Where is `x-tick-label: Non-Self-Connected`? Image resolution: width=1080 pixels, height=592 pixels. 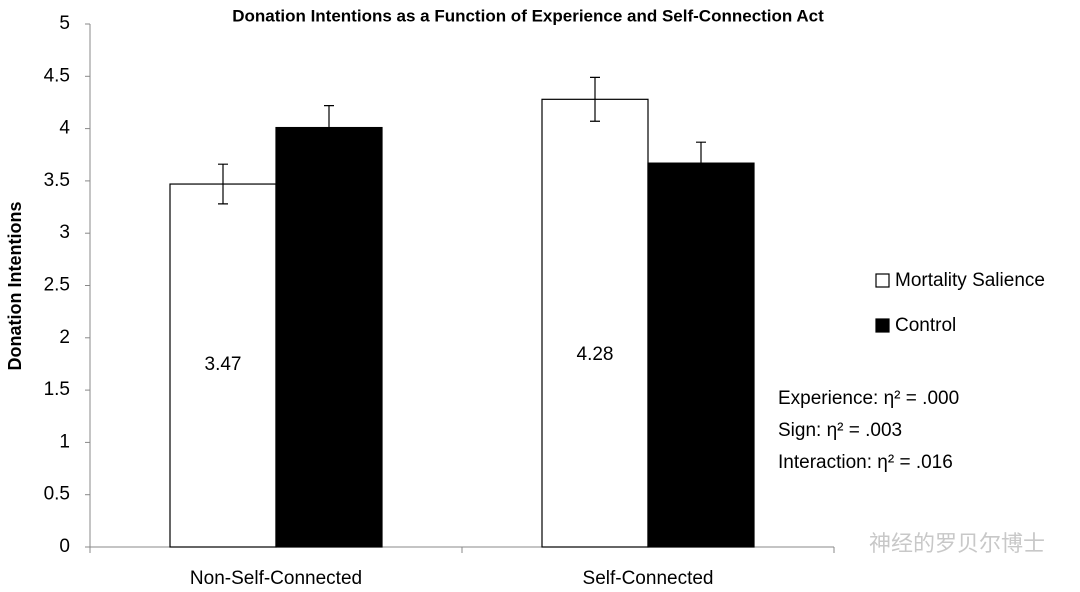
x-tick-label: Non-Self-Connected is located at coordinates (276, 578).